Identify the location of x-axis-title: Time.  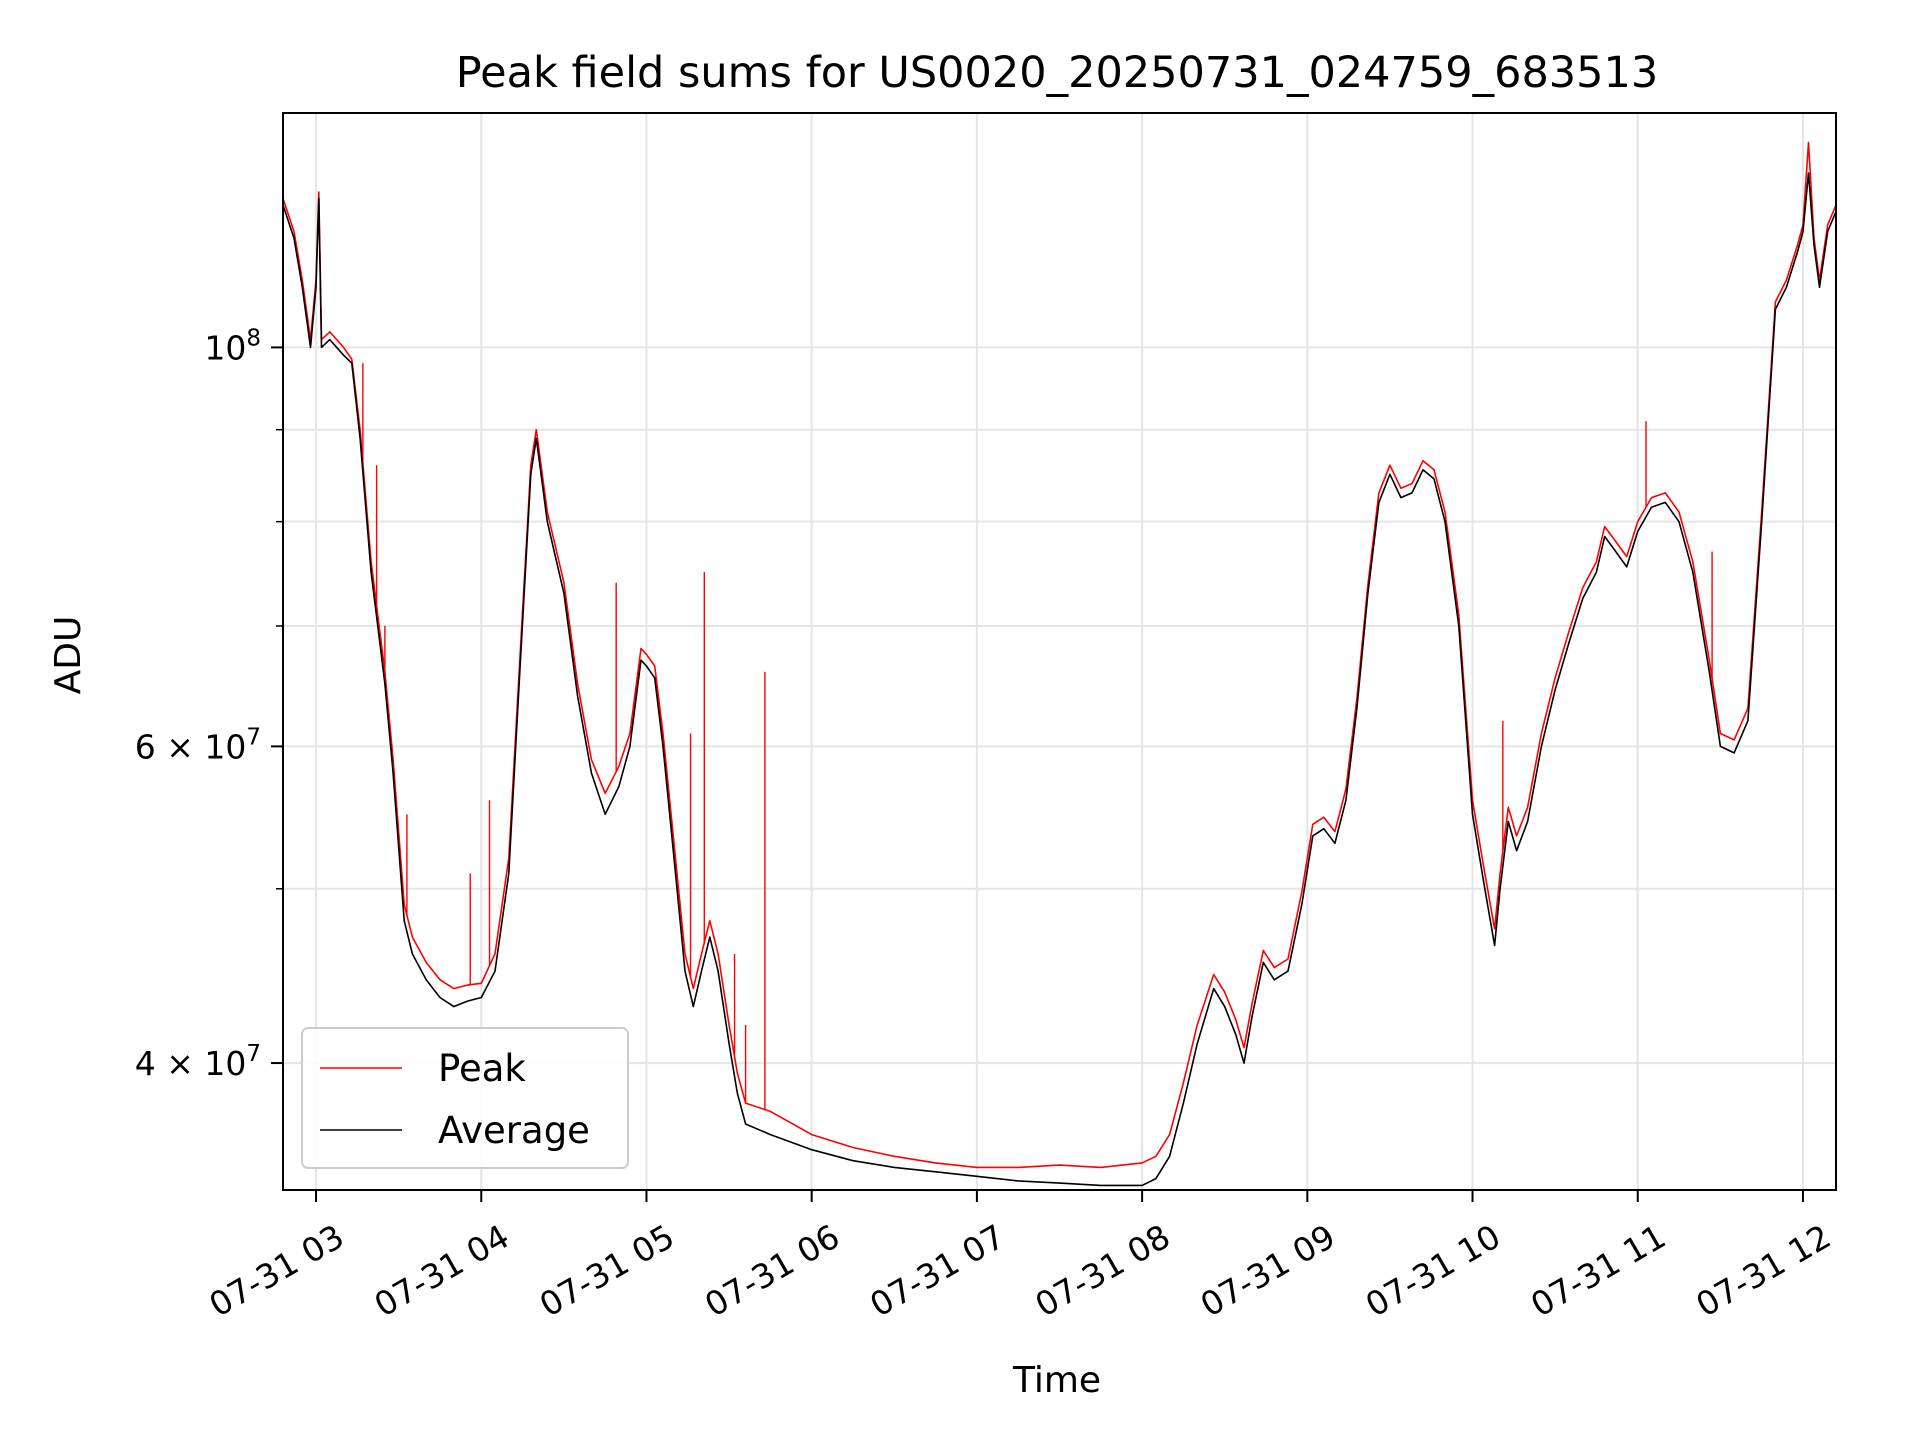
(1056, 1380).